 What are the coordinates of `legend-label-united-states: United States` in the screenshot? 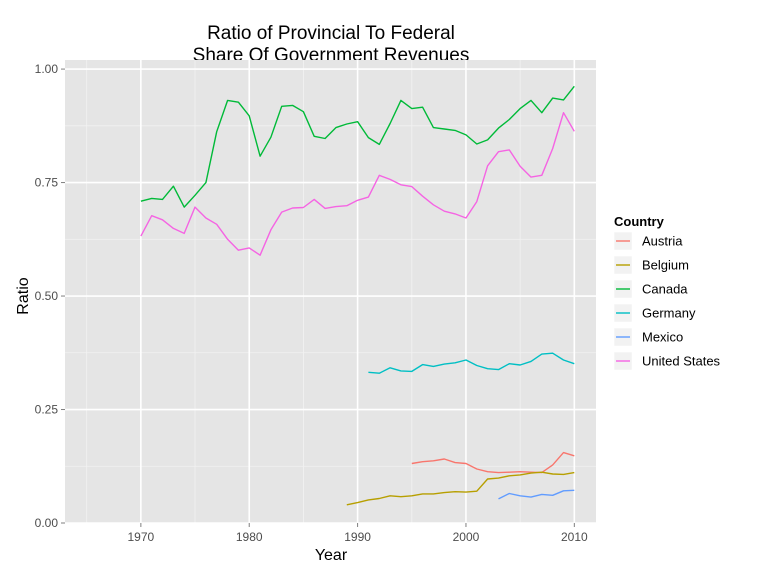 It's located at (681, 361).